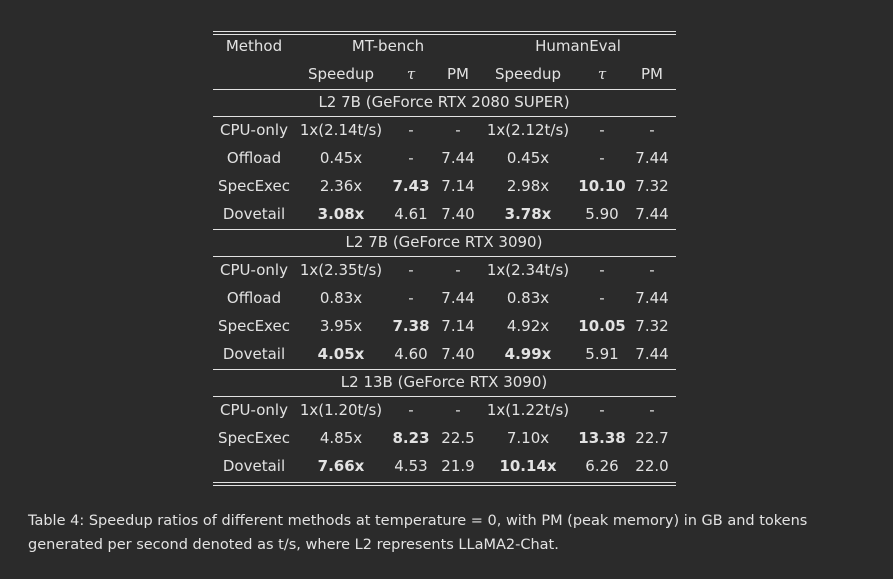 The width and height of the screenshot is (893, 579). Describe the element at coordinates (411, 214) in the screenshot. I see `value-cell: 4.61` at that location.